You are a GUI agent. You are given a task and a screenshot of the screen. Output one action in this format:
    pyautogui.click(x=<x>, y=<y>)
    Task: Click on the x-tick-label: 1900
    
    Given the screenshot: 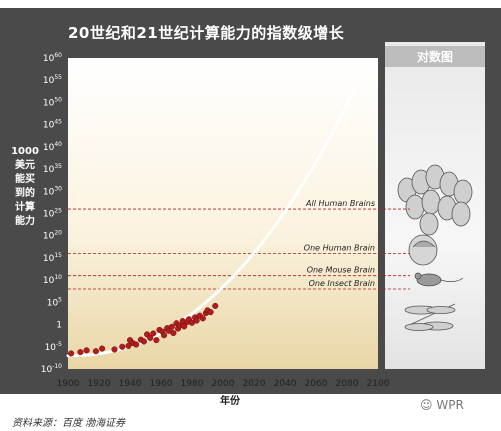 What is the action you would take?
    pyautogui.click(x=68, y=384)
    